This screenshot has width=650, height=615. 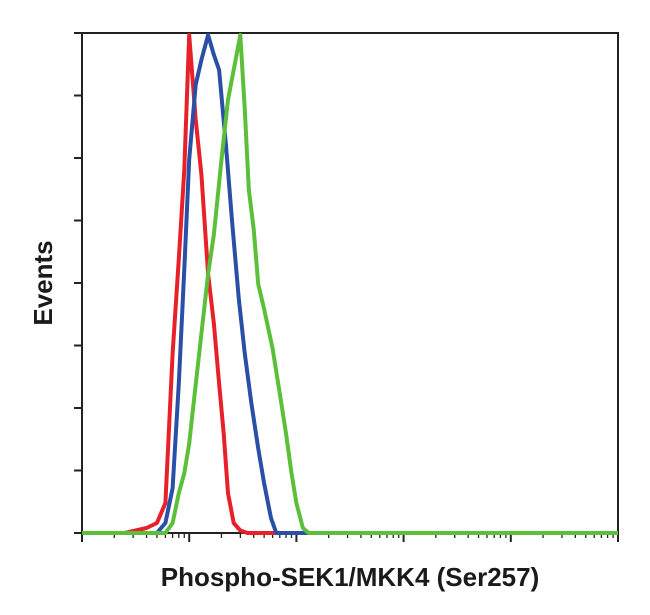 I want to click on y-axis-label: Events, so click(x=43, y=282).